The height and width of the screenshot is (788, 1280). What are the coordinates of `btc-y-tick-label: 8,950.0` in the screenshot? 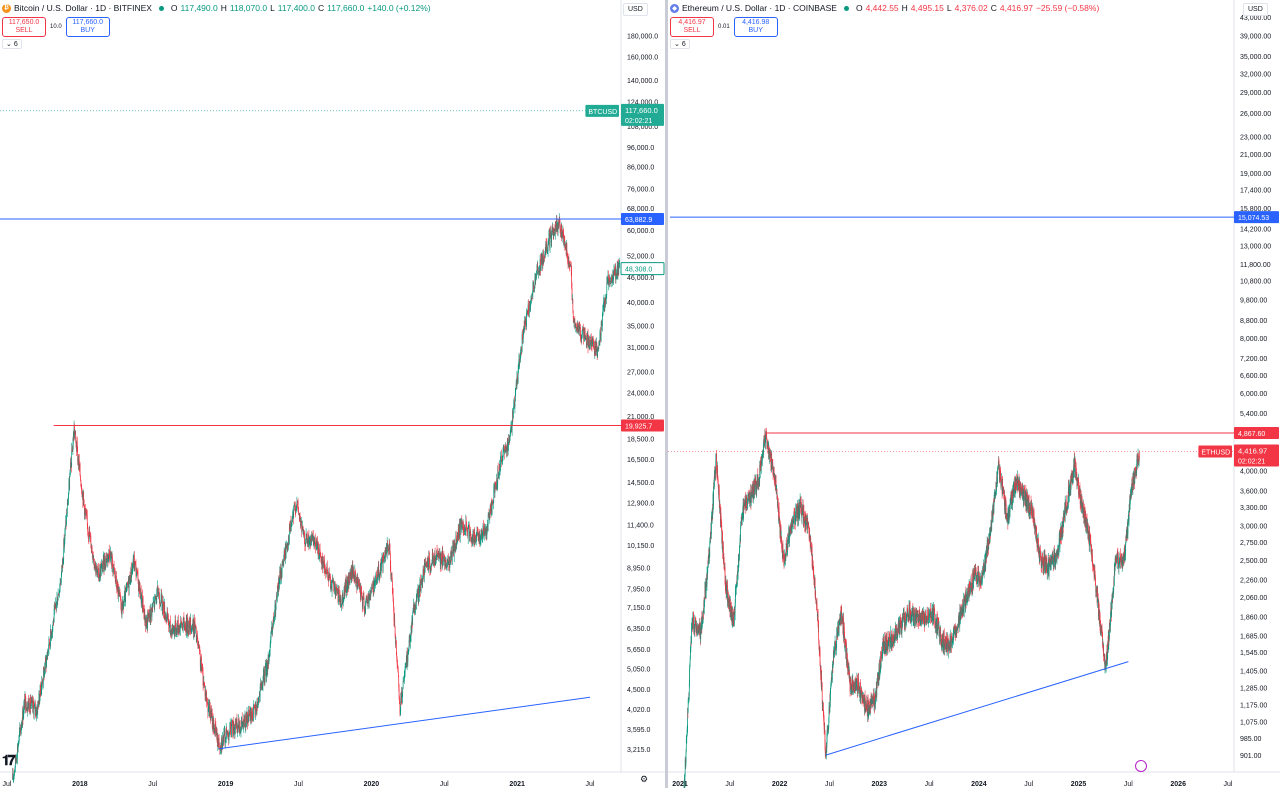 It's located at (638, 568).